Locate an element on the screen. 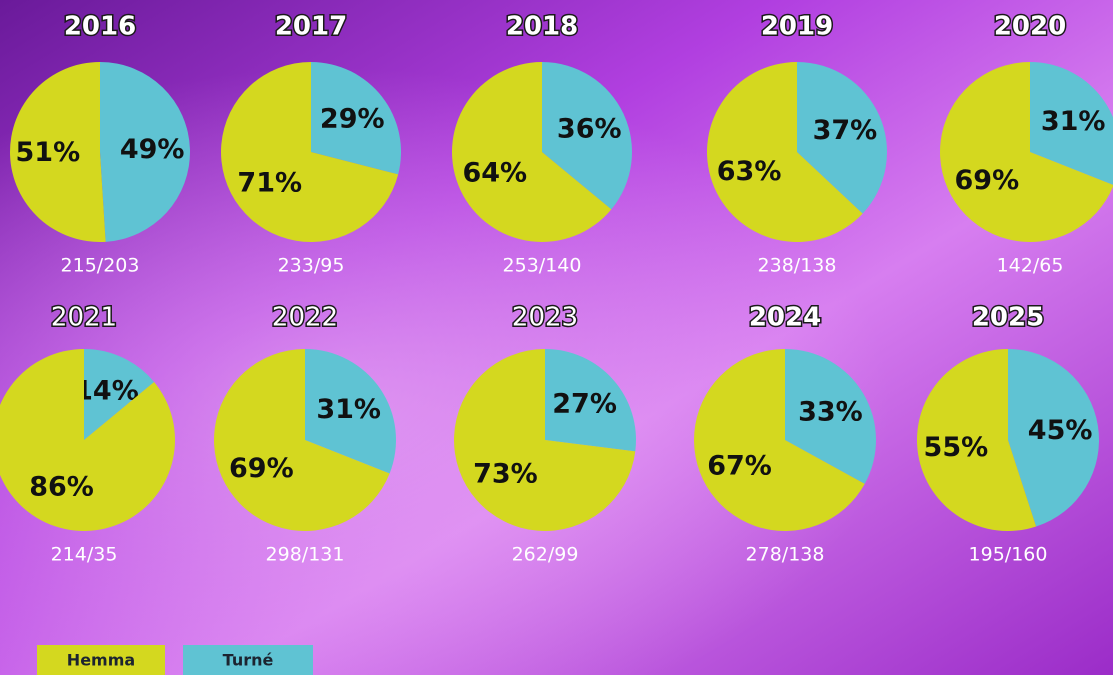  chart-subtitle: 195/160 is located at coordinates (1008, 555).